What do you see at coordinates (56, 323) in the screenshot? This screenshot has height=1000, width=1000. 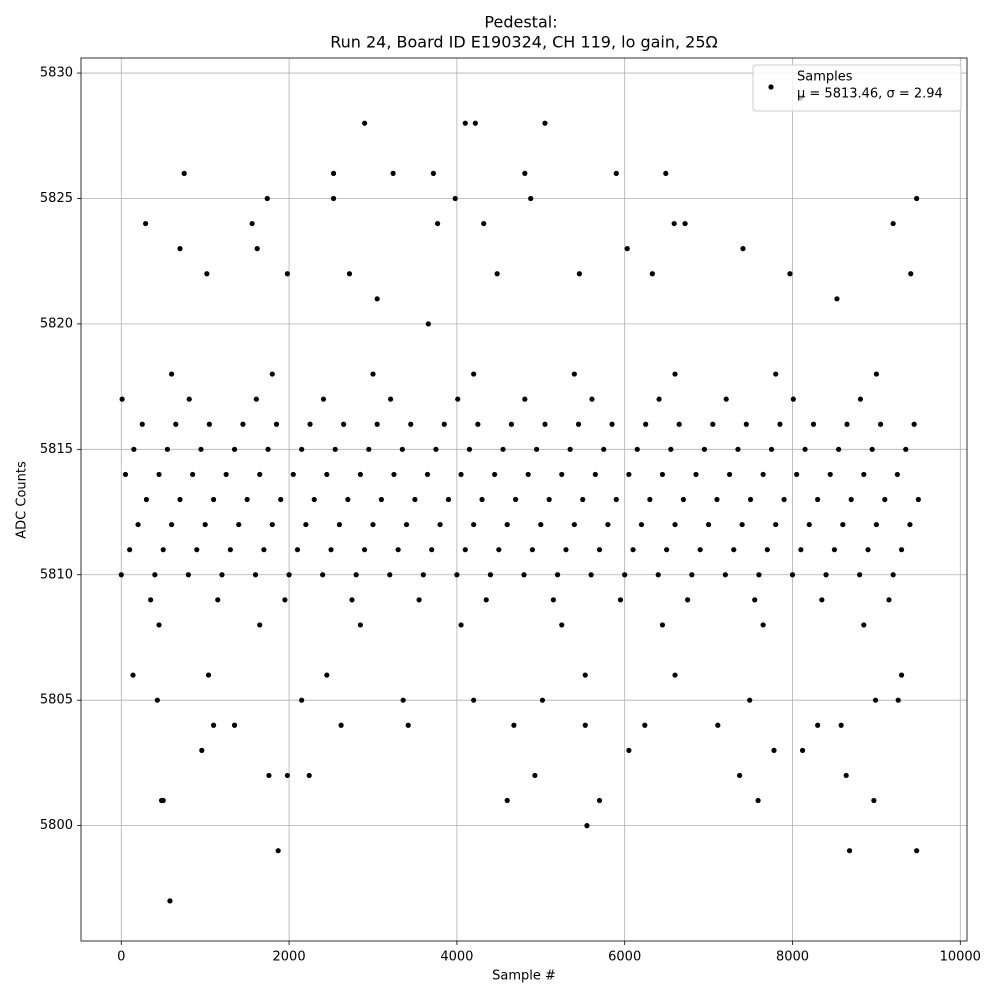 I see `y-tick-label: 5820` at bounding box center [56, 323].